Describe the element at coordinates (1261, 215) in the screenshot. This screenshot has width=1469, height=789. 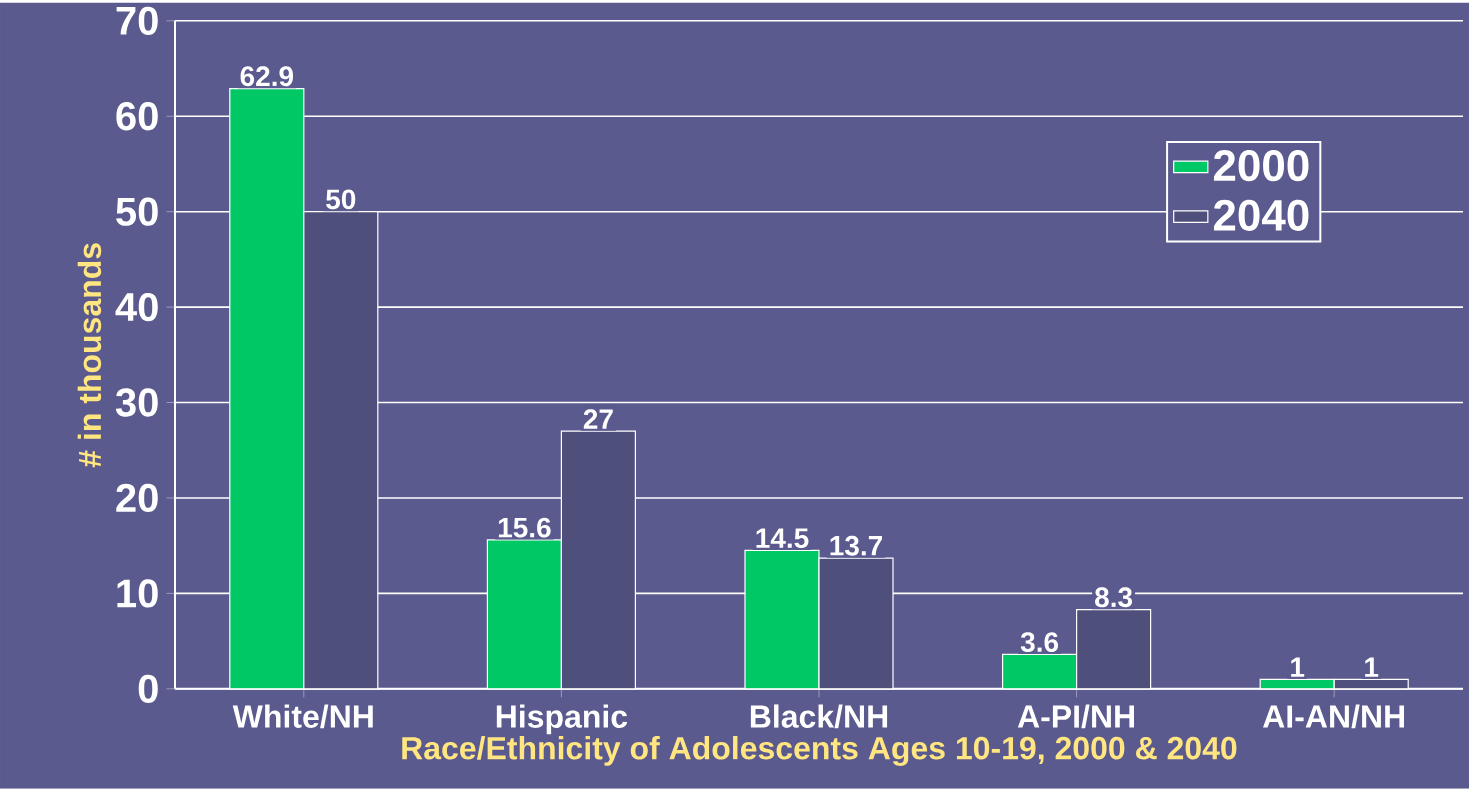
I see `legend-label: 2040` at that location.